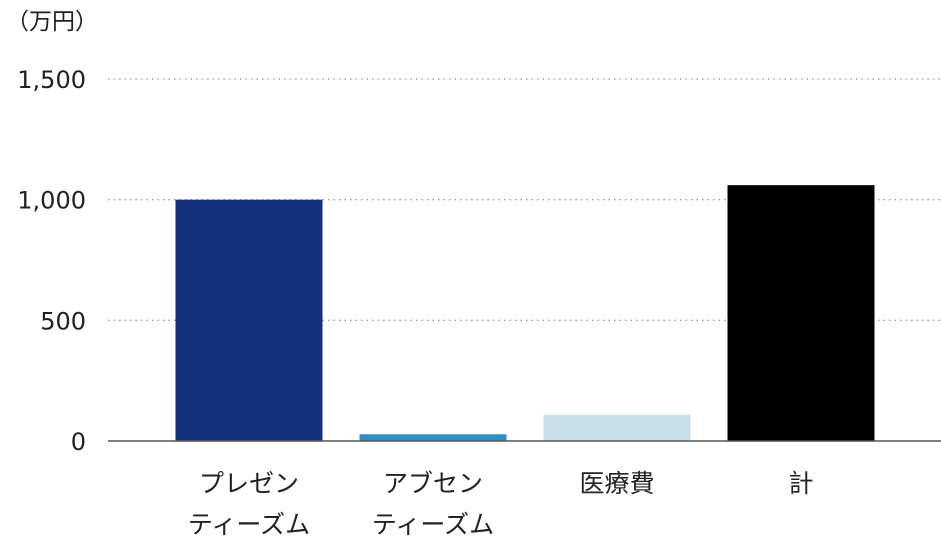 The image size is (941, 544). What do you see at coordinates (78, 442) in the screenshot?
I see `y-tick-label: 0` at bounding box center [78, 442].